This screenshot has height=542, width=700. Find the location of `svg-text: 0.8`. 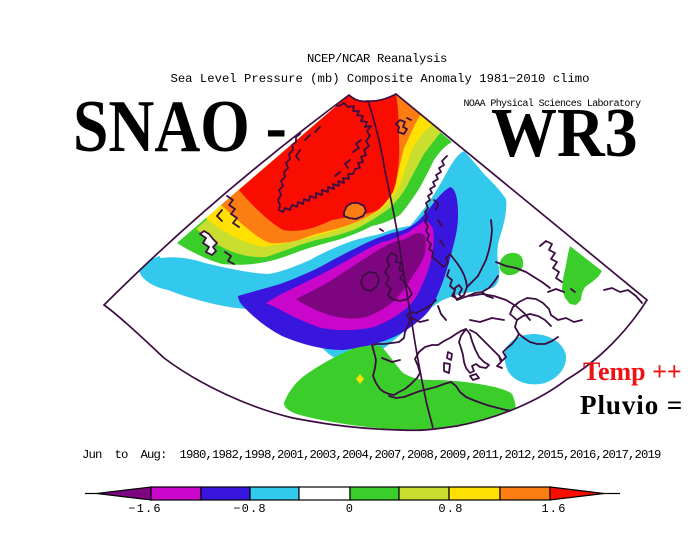

svg-text: 0.8 is located at coordinates (450, 509).